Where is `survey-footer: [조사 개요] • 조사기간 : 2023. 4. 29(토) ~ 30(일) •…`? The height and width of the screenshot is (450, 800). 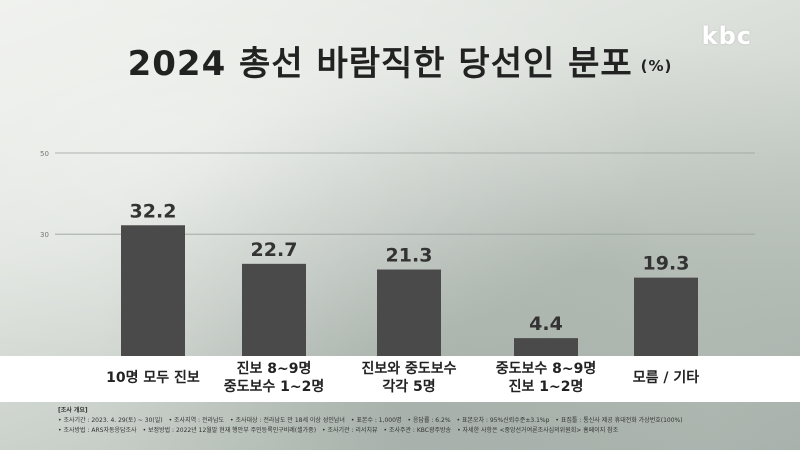 survey-footer: [조사 개요] • 조사기간 : 2023. 4. 29(토) ~ 30(일) •… is located at coordinates (408, 421).